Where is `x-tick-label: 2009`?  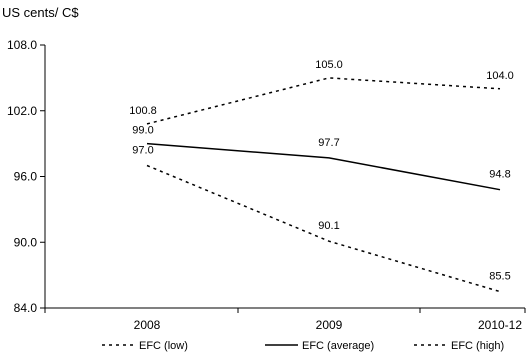
x-tick-label: 2009 is located at coordinates (329, 325).